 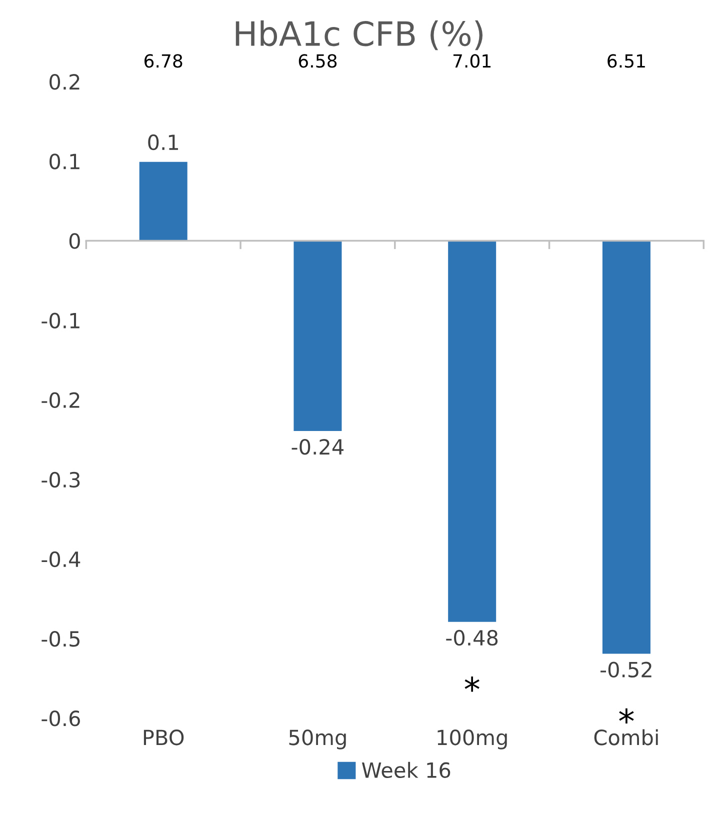 I want to click on legend-label: Week 16, so click(x=406, y=770).